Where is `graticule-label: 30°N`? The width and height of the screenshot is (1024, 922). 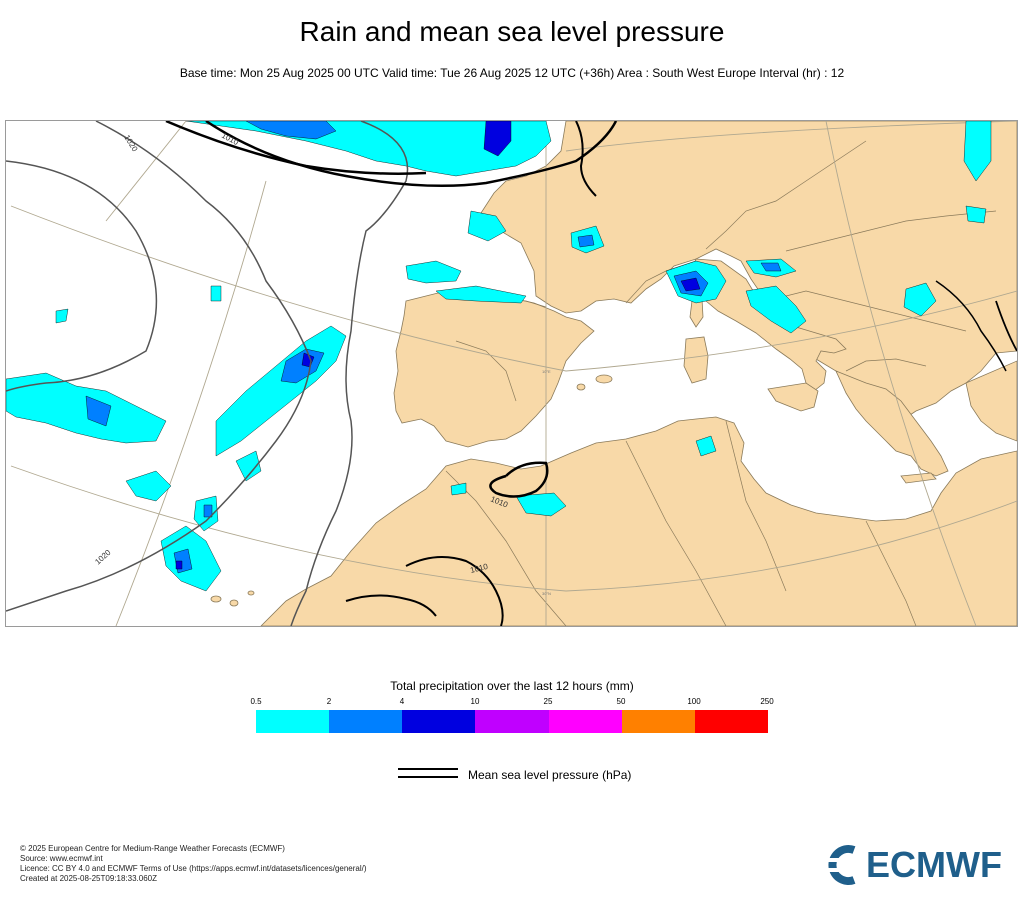 graticule-label: 30°N is located at coordinates (546, 593).